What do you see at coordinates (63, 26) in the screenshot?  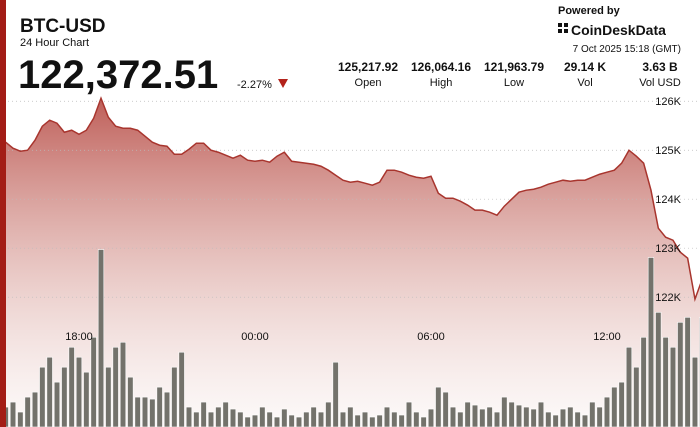 I see `title: BTC-USD` at bounding box center [63, 26].